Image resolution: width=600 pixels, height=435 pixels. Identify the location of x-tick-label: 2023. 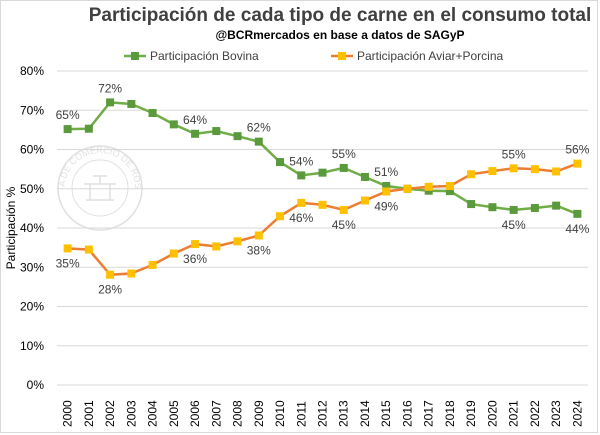
(556, 413).